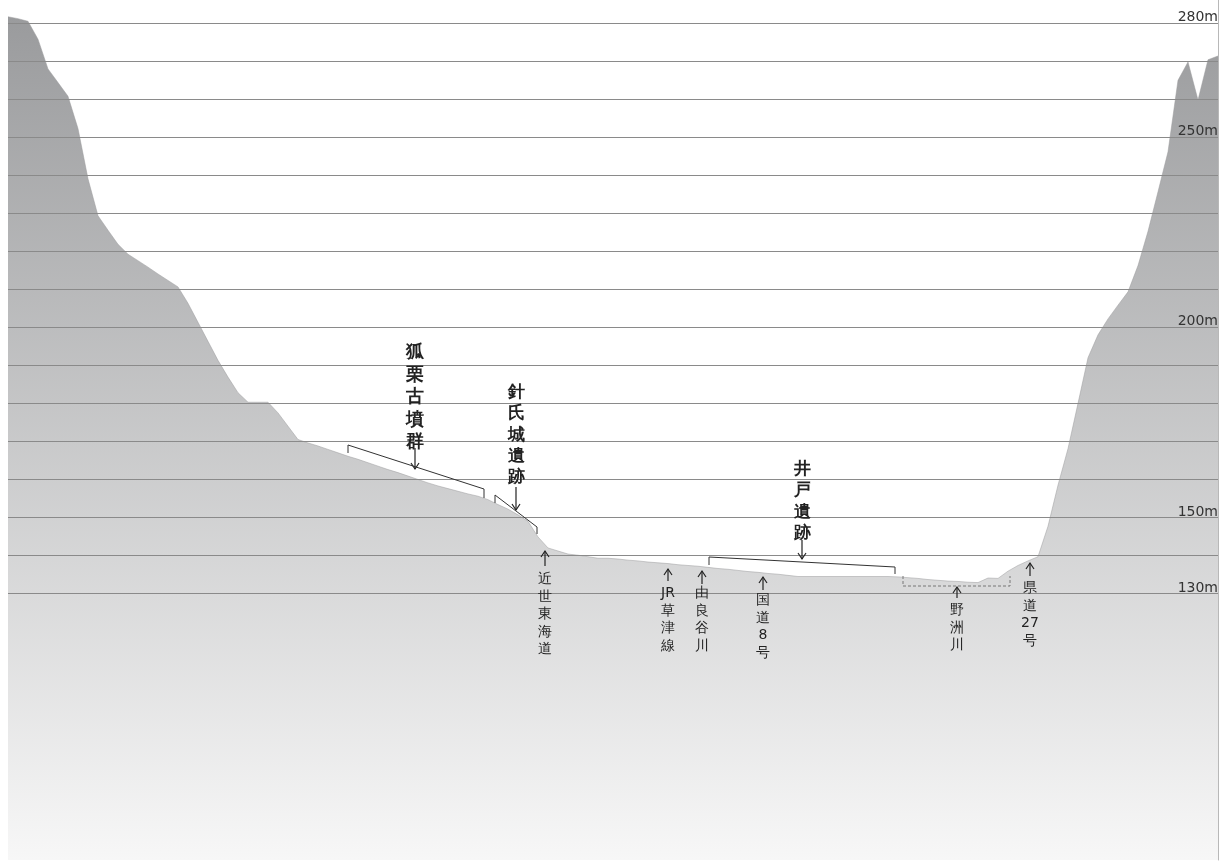 This screenshot has height=863, width=1226. Describe the element at coordinates (545, 613) in the screenshot. I see `annotation: 近世東海道` at that location.